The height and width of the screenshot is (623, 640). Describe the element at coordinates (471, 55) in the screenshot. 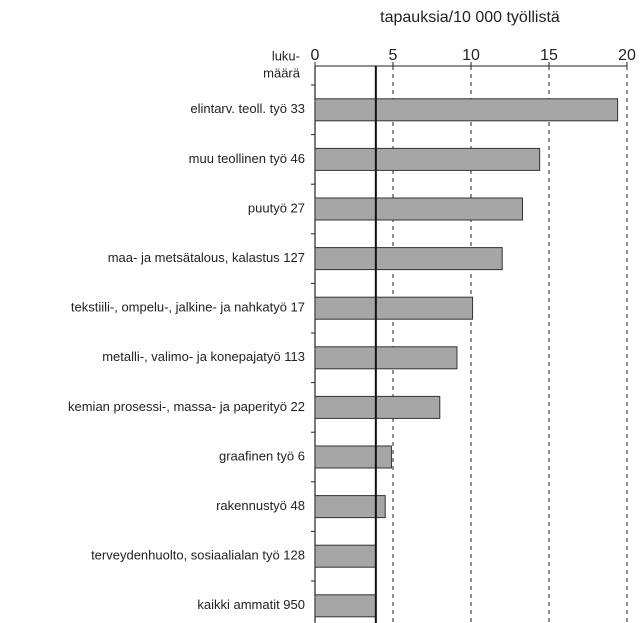

I see `x-tick-label: 10` at that location.